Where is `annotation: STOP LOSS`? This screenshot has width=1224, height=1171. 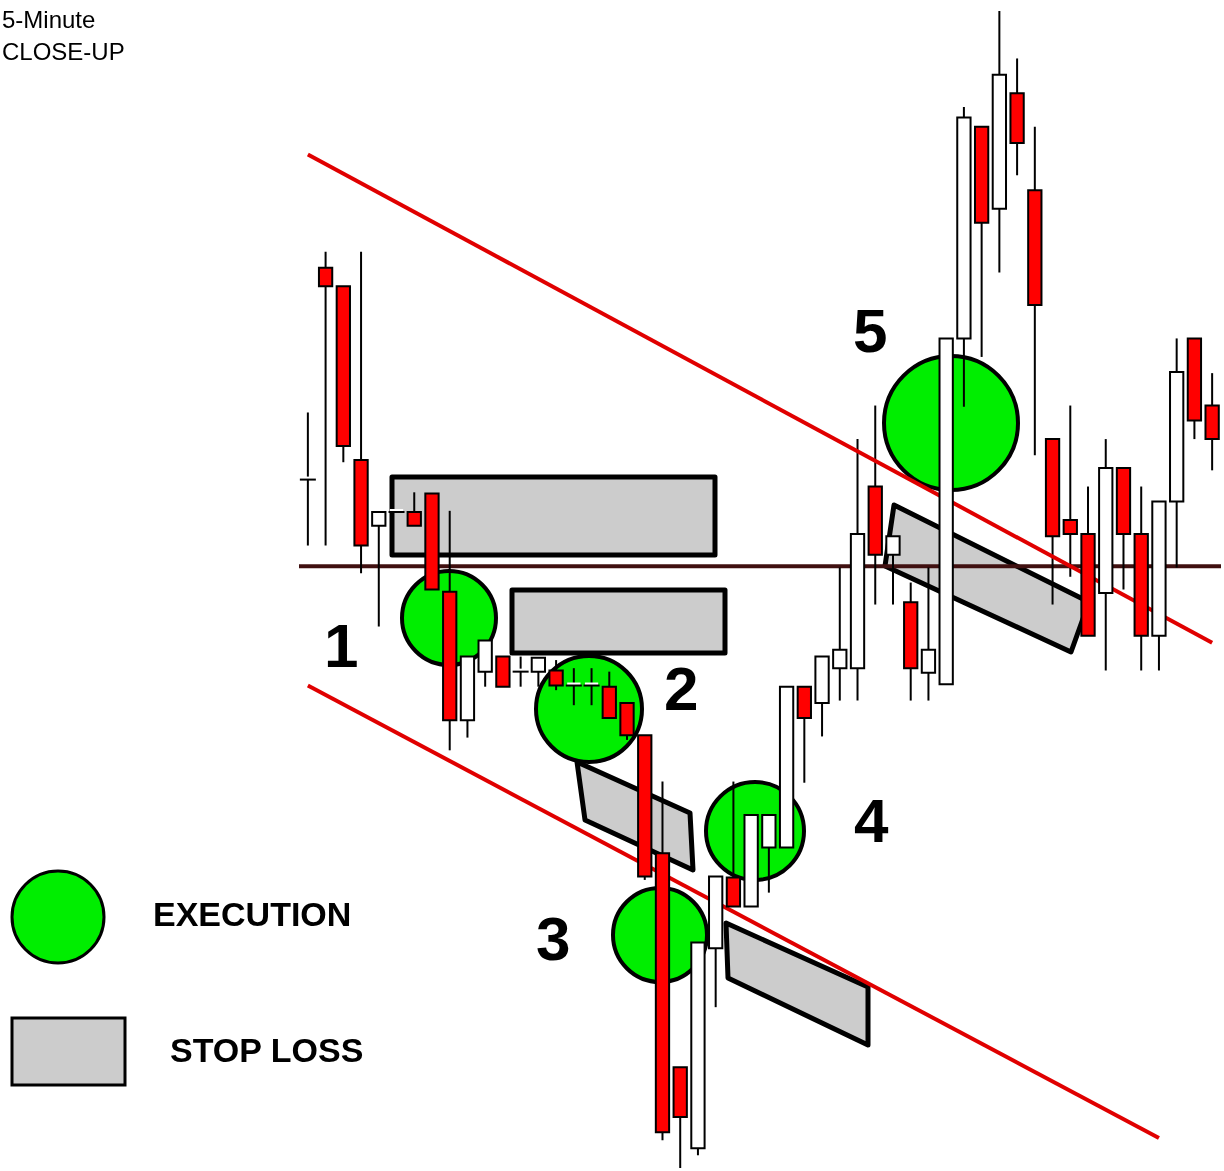
annotation: STOP LOSS is located at coordinates (267, 1050).